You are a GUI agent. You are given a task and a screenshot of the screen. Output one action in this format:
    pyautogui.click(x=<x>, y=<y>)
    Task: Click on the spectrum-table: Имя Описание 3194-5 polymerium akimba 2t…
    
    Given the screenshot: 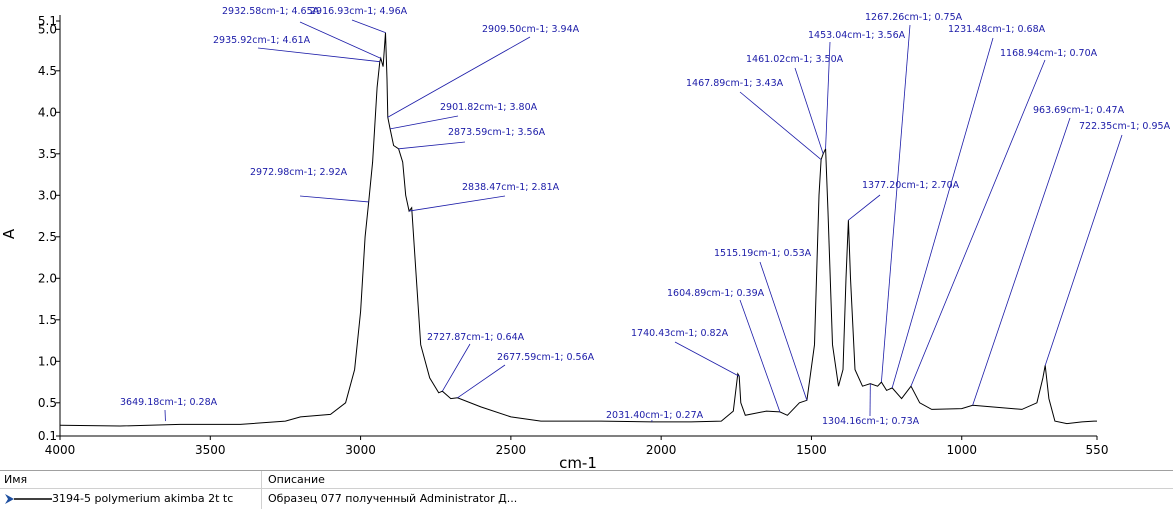 What is the action you would take?
    pyautogui.click(x=586, y=490)
    